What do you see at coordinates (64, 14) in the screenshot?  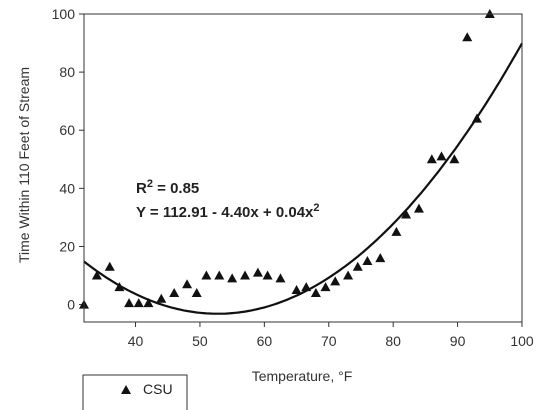 I see `y-tick-label: 100` at bounding box center [64, 14].